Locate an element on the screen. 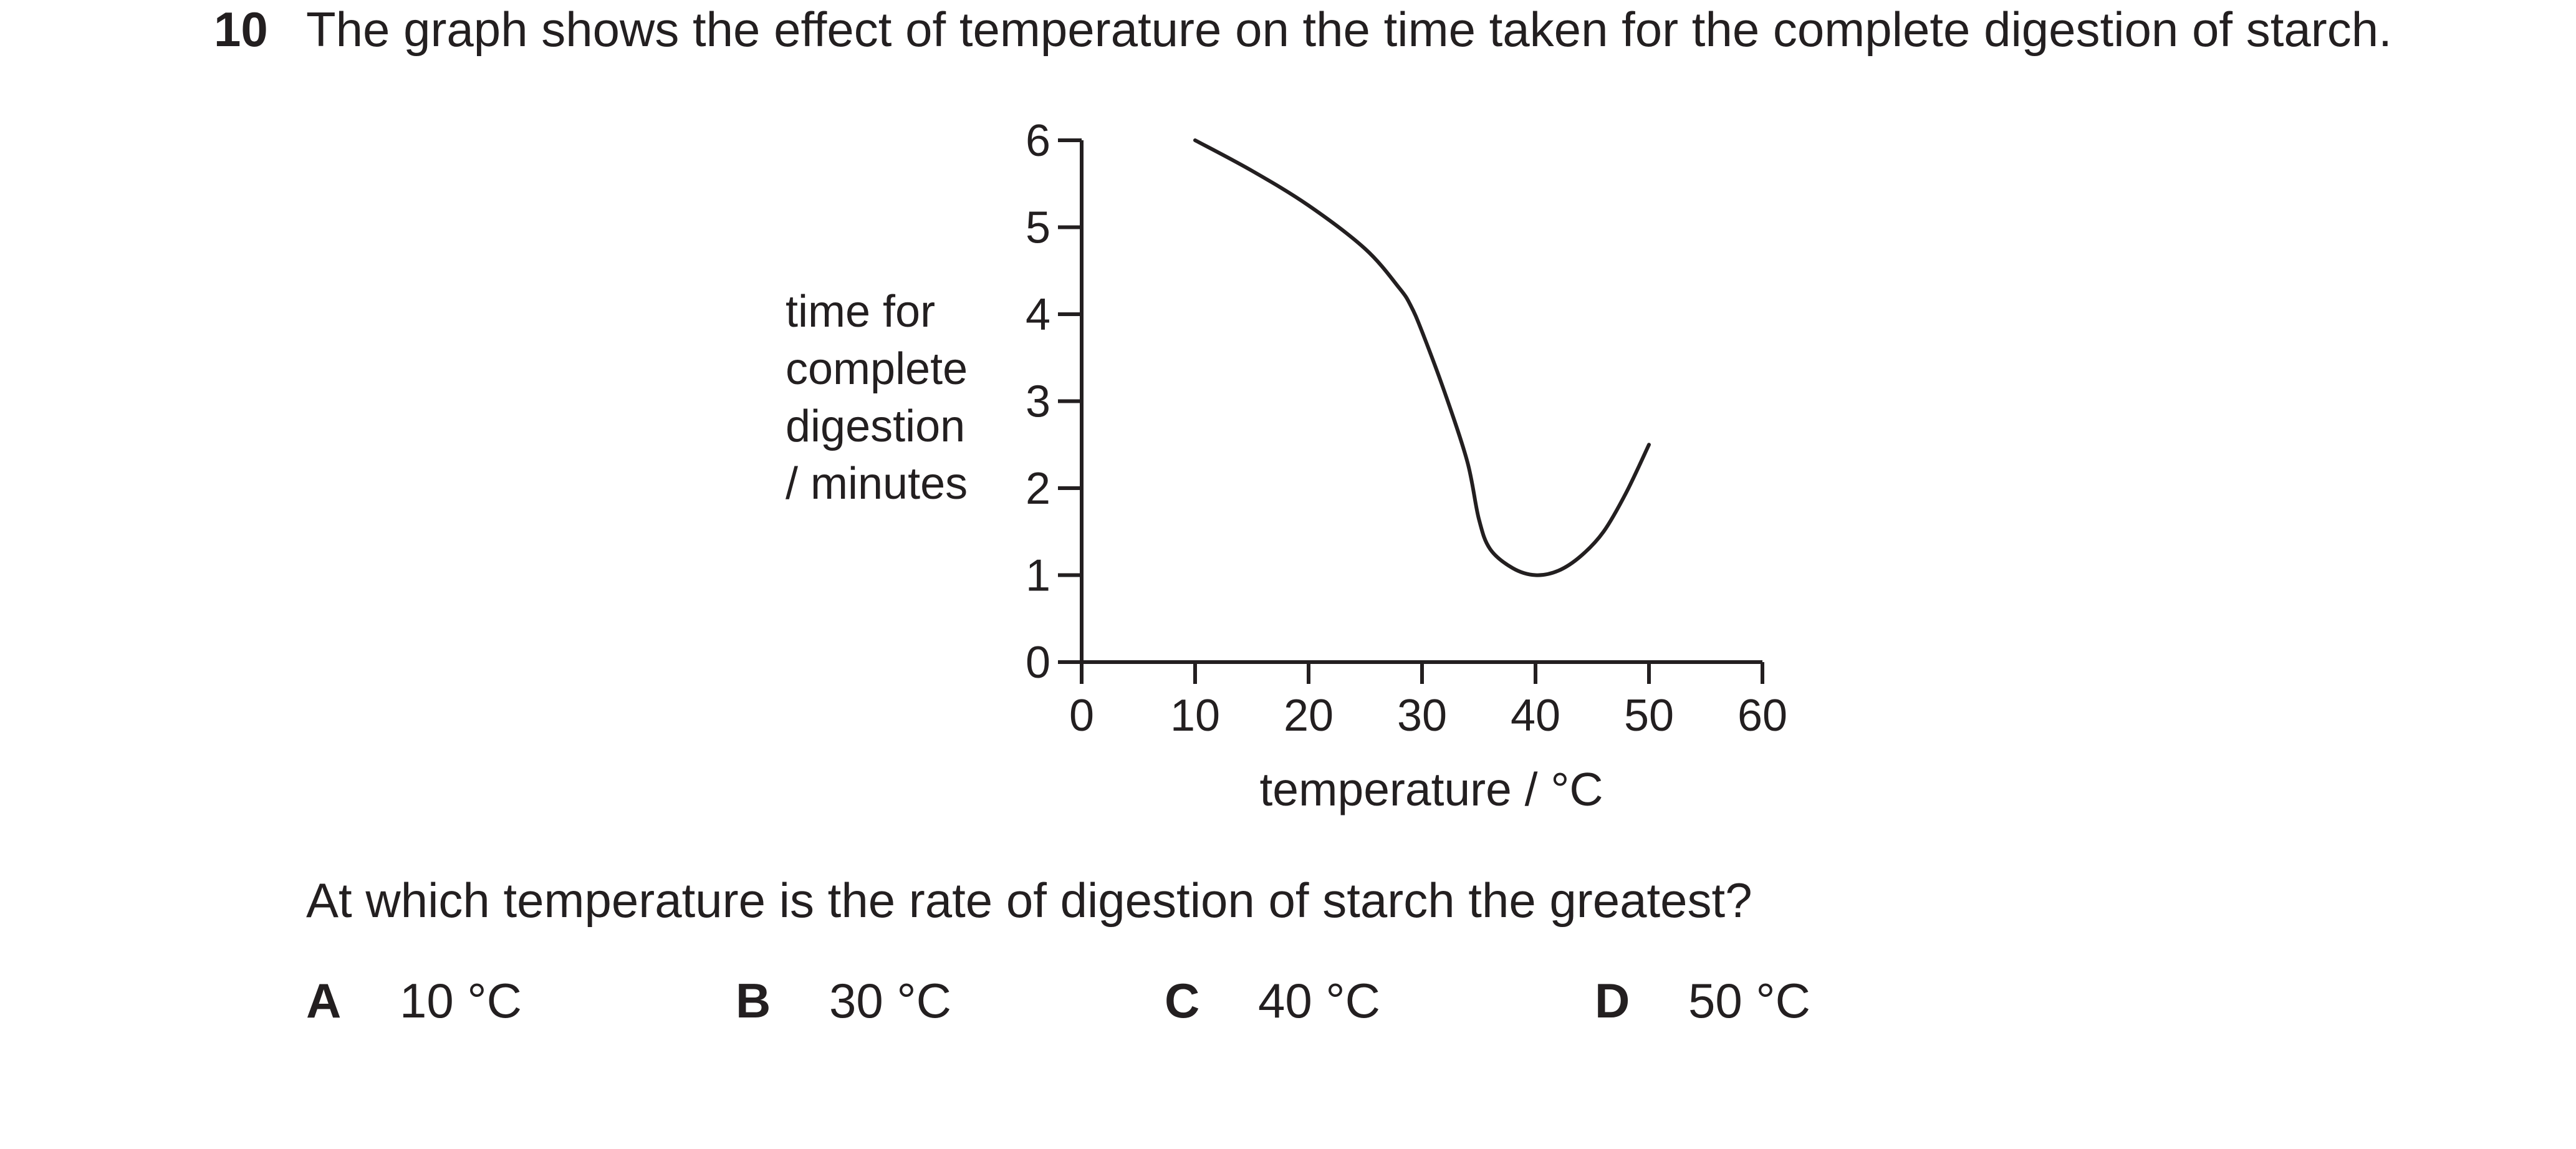  option-b: B 30 °C is located at coordinates (843, 1000).